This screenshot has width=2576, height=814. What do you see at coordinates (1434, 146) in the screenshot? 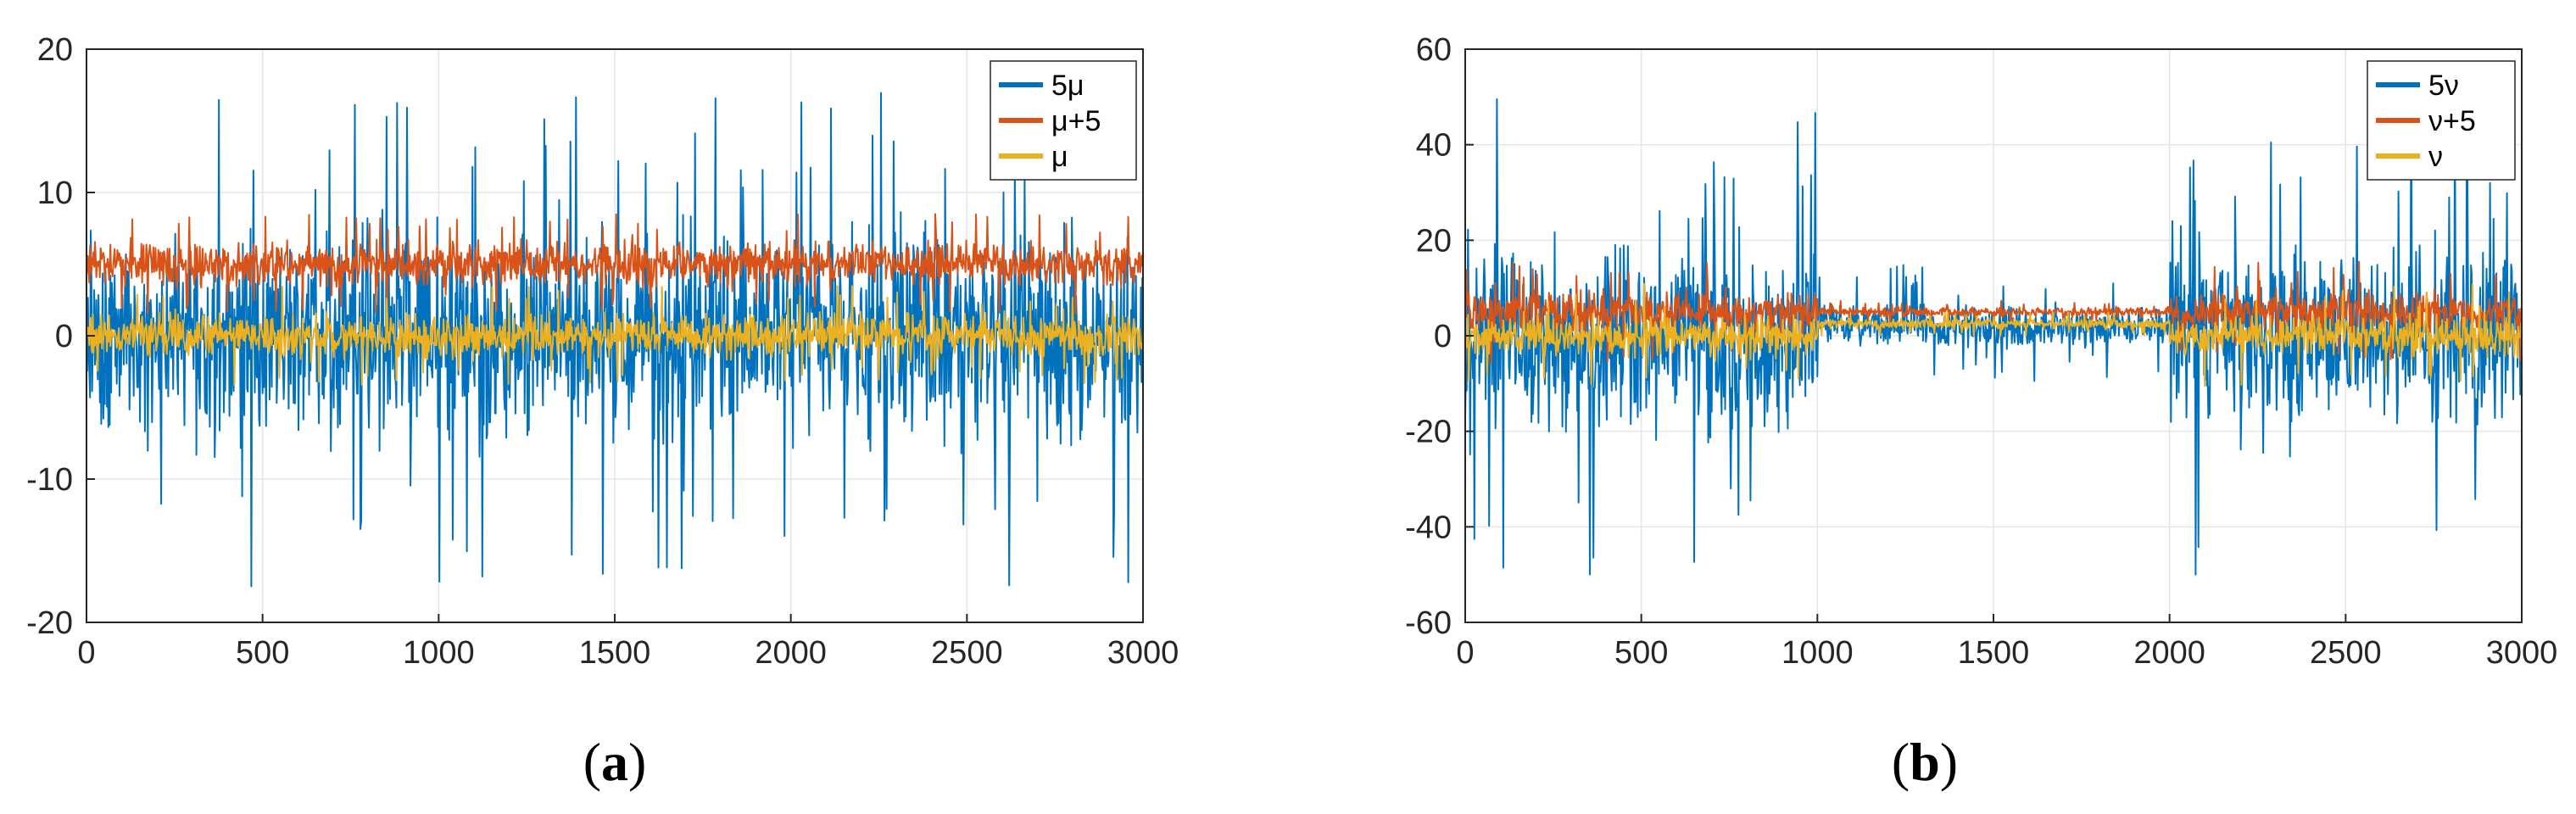
I see `y-tick-label-40-b: 40` at bounding box center [1434, 146].